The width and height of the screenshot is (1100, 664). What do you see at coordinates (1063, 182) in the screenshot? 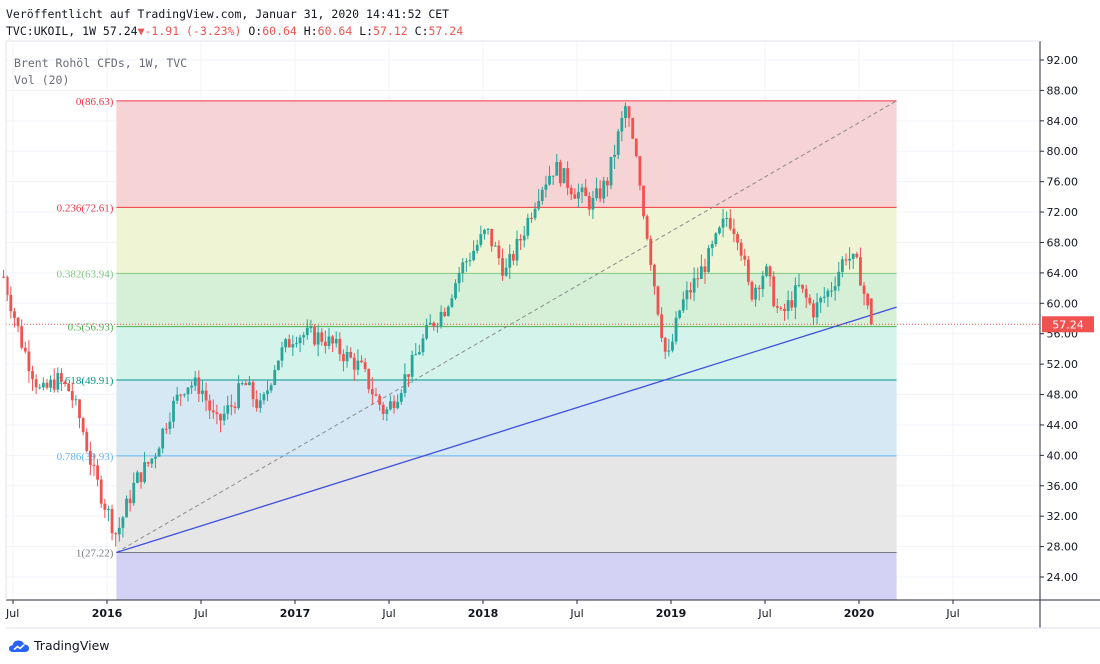
I see `y-tick-label: 76.00` at bounding box center [1063, 182].